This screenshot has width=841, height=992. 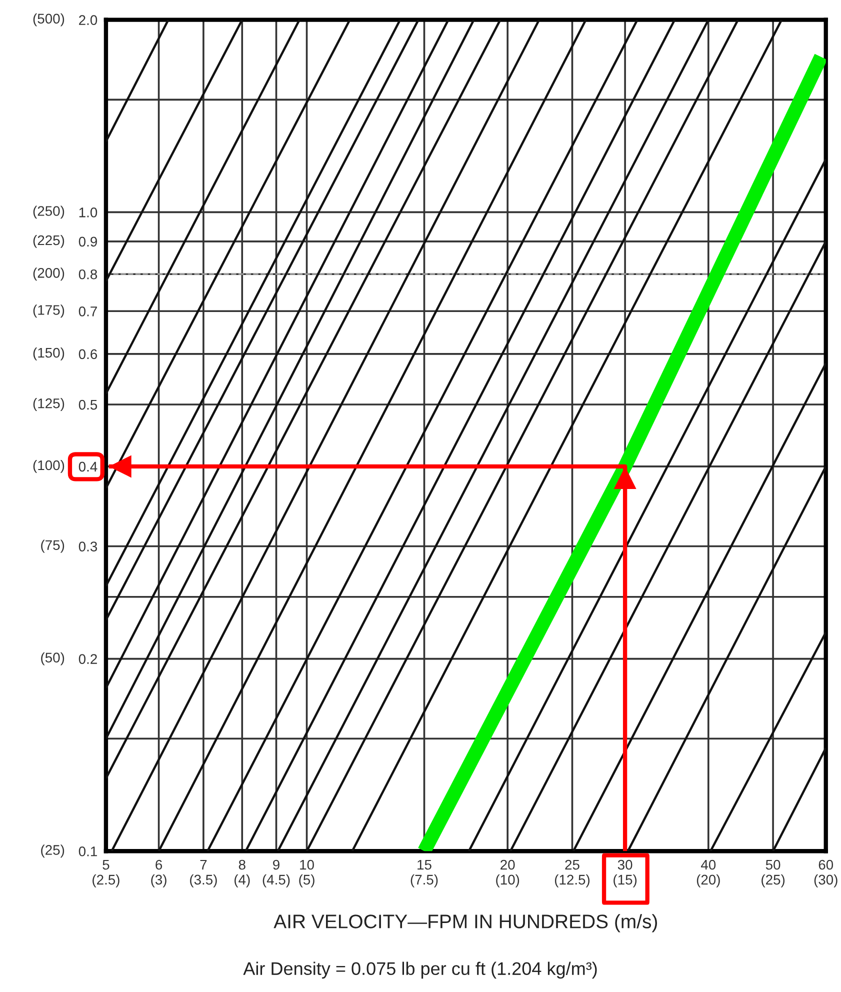 What do you see at coordinates (307, 865) in the screenshot?
I see `x-tick-label: 10` at bounding box center [307, 865].